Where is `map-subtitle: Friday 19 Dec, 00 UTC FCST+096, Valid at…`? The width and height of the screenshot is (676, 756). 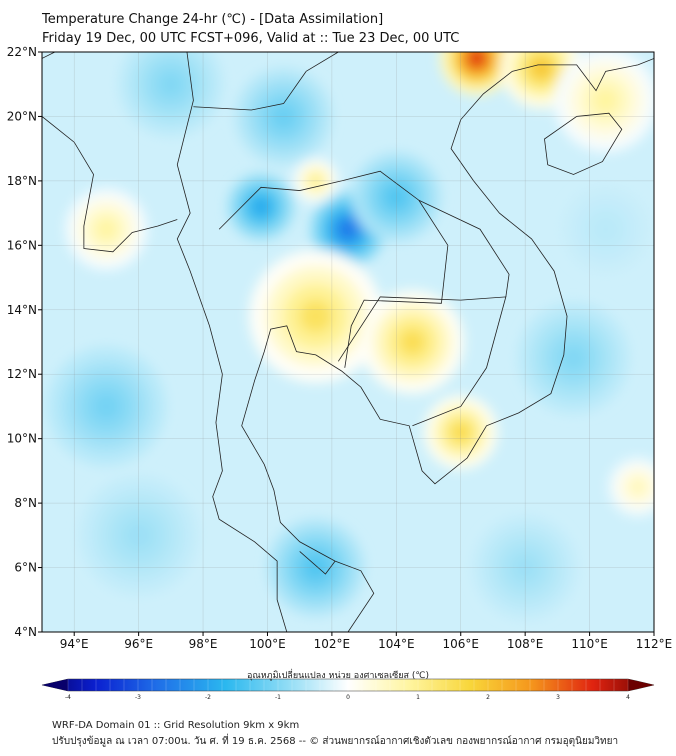
map-subtitle: Friday 19 Dec, 00 UTC FCST+096, Valid at… is located at coordinates (251, 38).